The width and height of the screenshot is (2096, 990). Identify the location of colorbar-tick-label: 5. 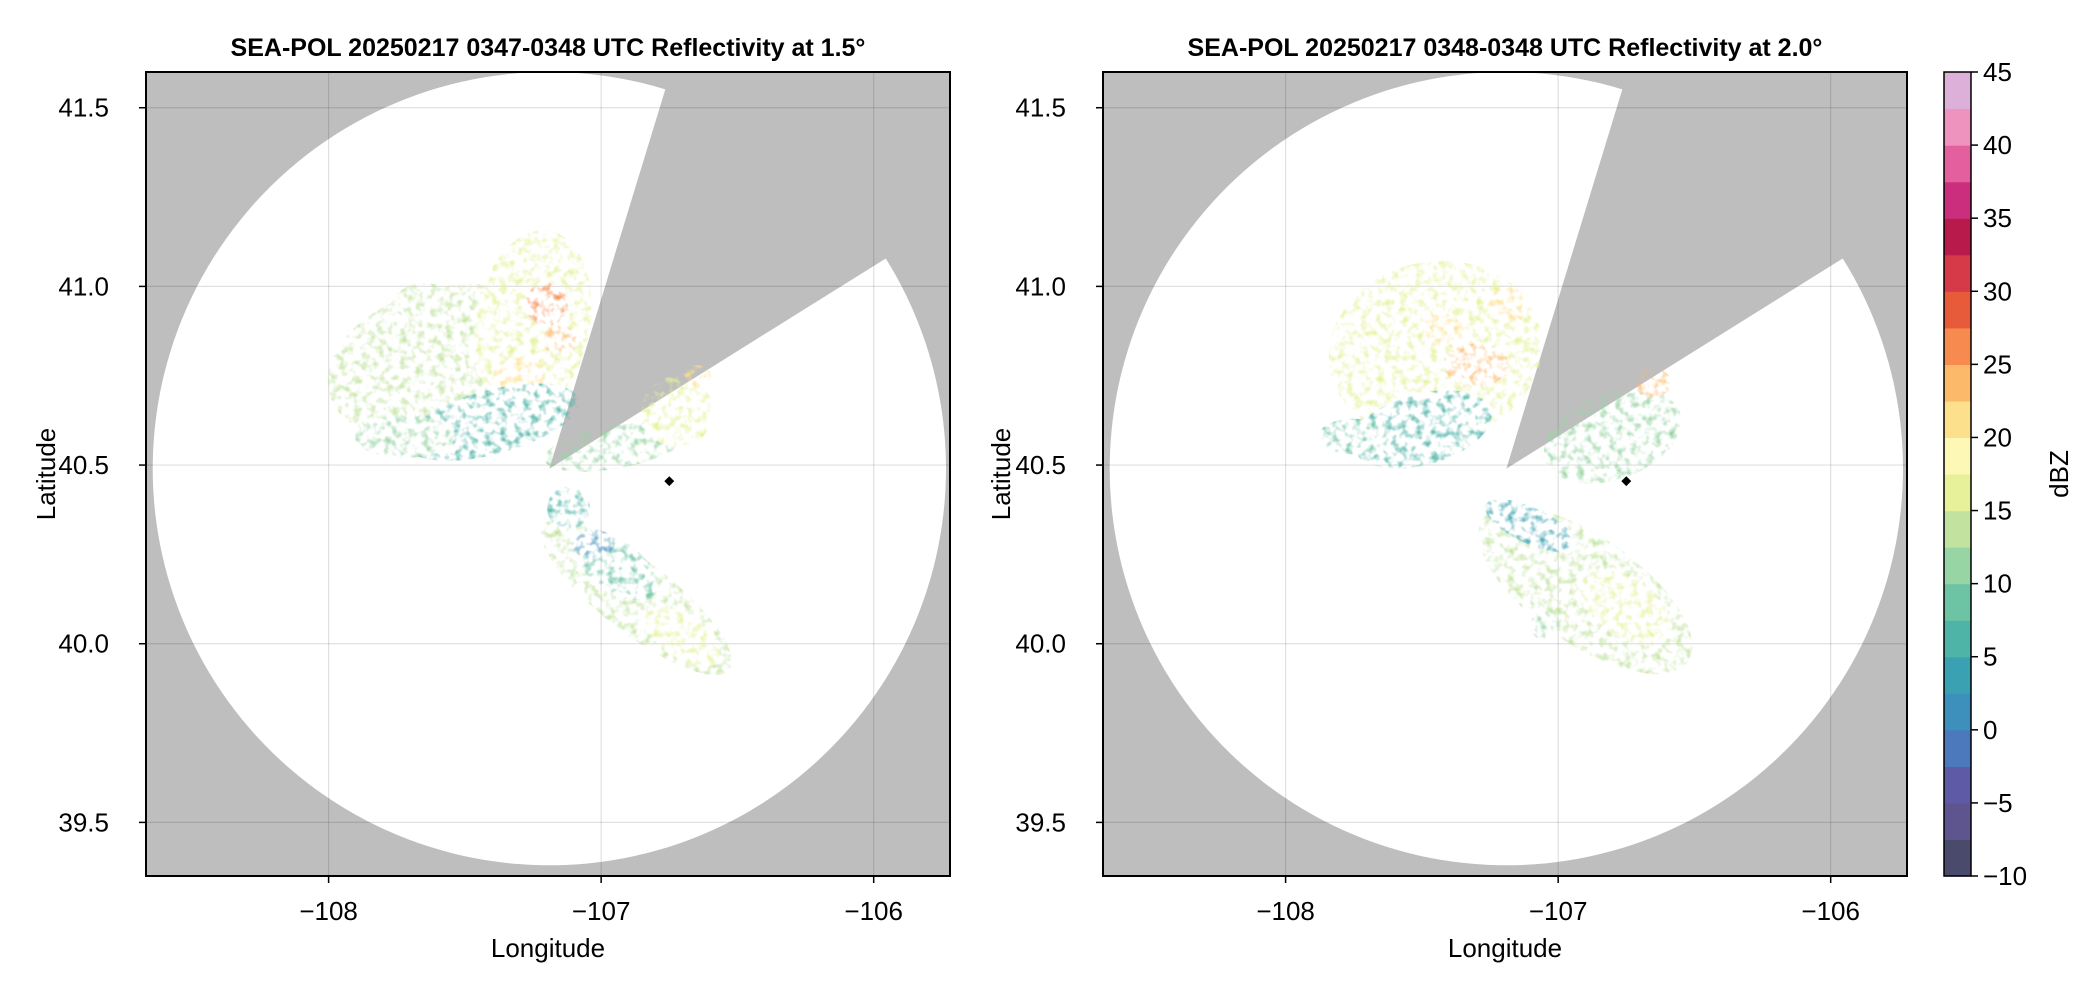
(1990, 657).